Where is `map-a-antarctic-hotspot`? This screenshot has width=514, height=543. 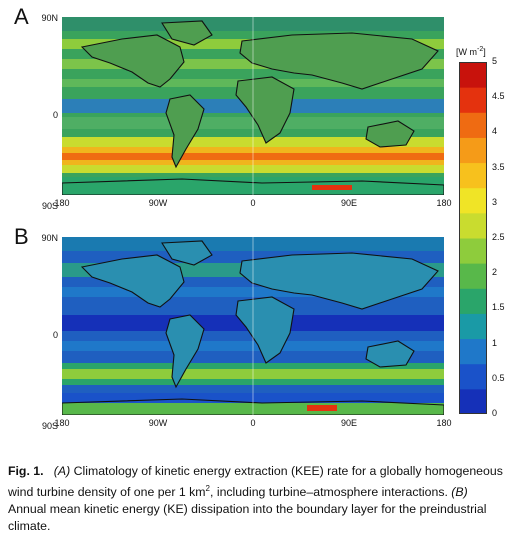 map-a-antarctic-hotspot is located at coordinates (332, 187).